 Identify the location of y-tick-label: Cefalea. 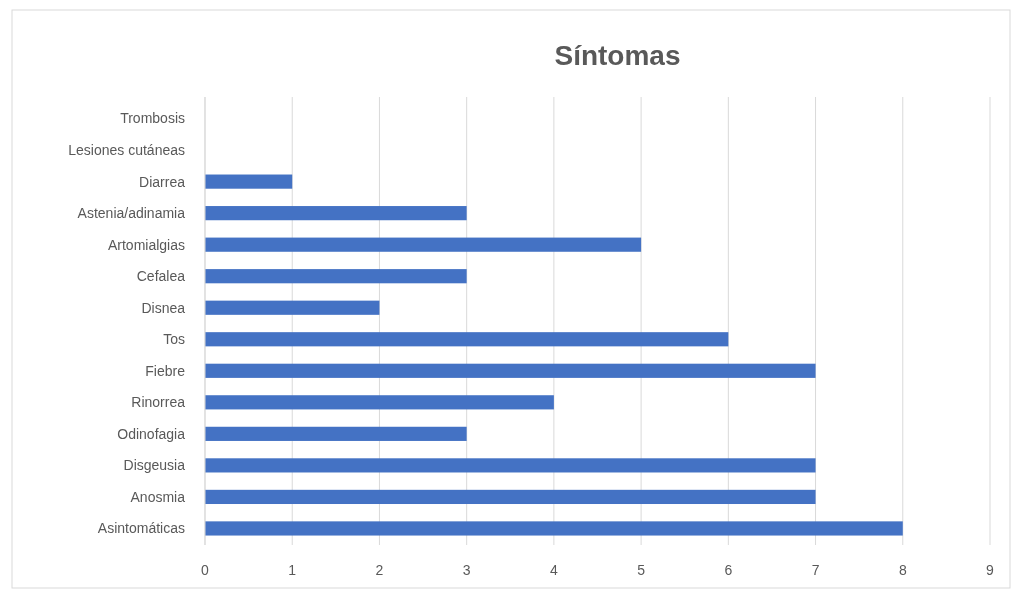
(161, 276).